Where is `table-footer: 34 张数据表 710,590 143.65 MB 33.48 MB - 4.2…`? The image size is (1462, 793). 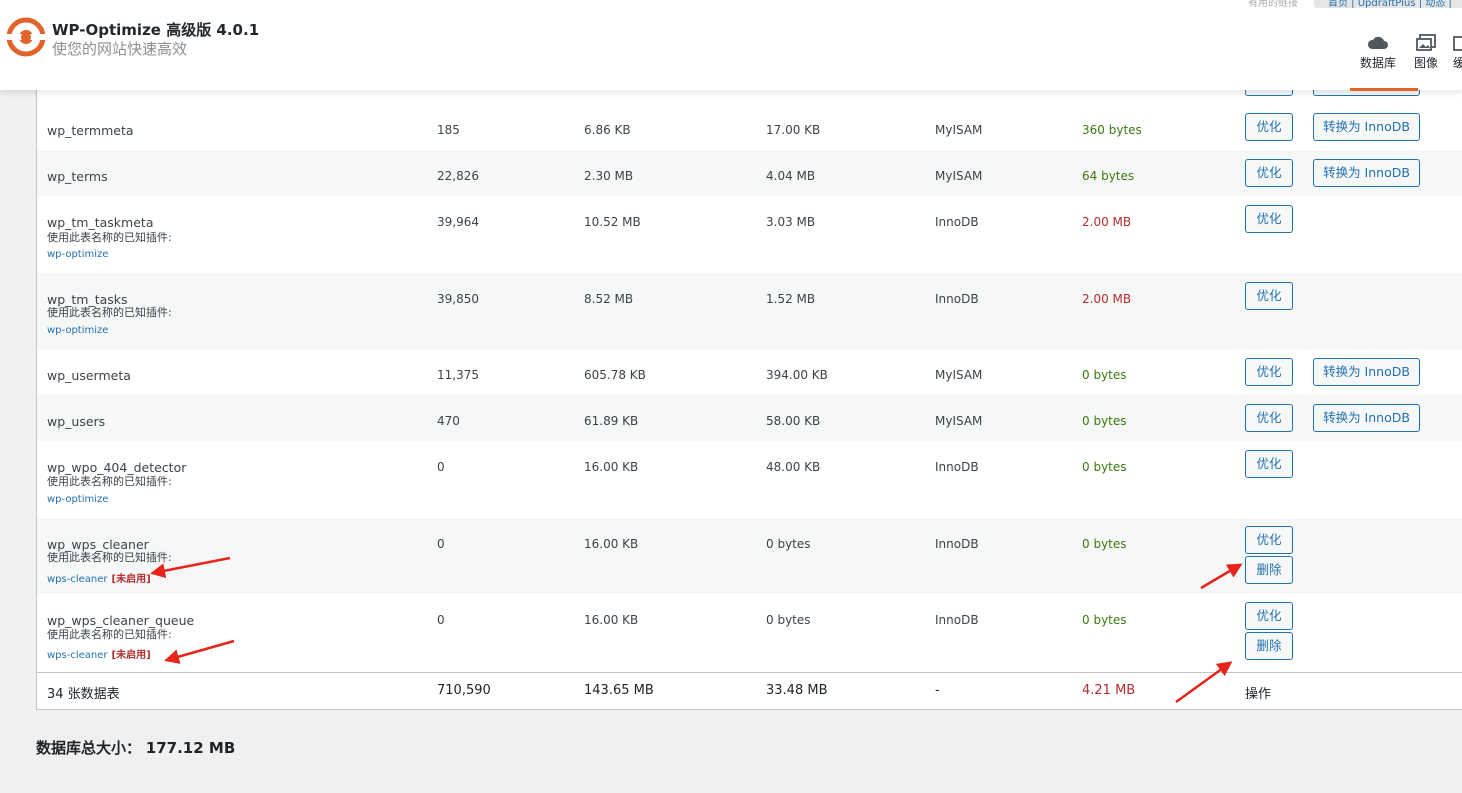 table-footer: 34 张数据表 710,590 143.65 MB 33.48 MB - 4.2… is located at coordinates (749, 690).